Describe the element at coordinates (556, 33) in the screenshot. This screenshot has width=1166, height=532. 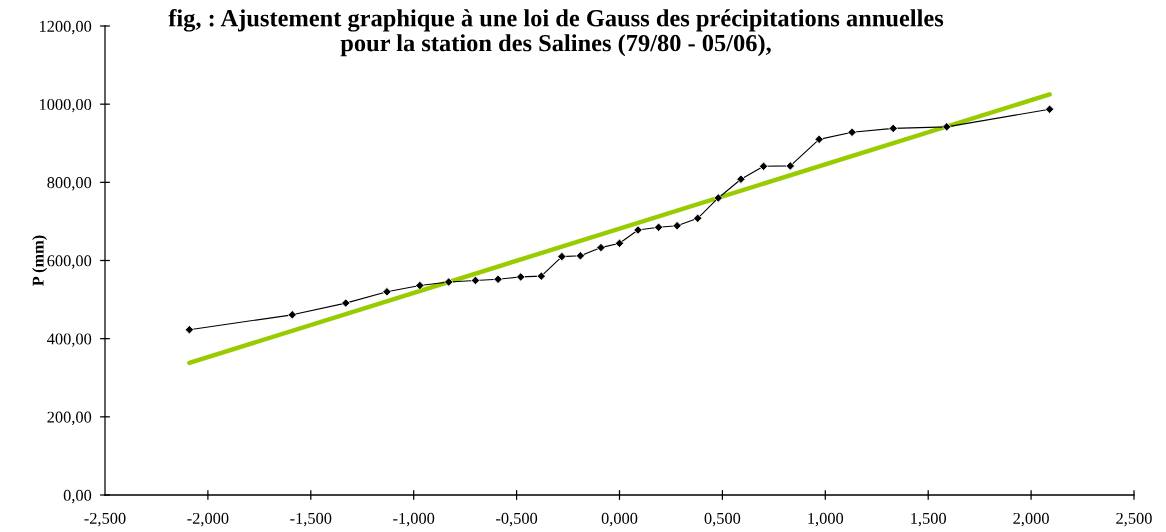
I see `chart-title: fig, : Ajustement graphique à une loi de Gauss des précipitations annuelles pour la station des Salines (79/80 - 05/06),` at that location.